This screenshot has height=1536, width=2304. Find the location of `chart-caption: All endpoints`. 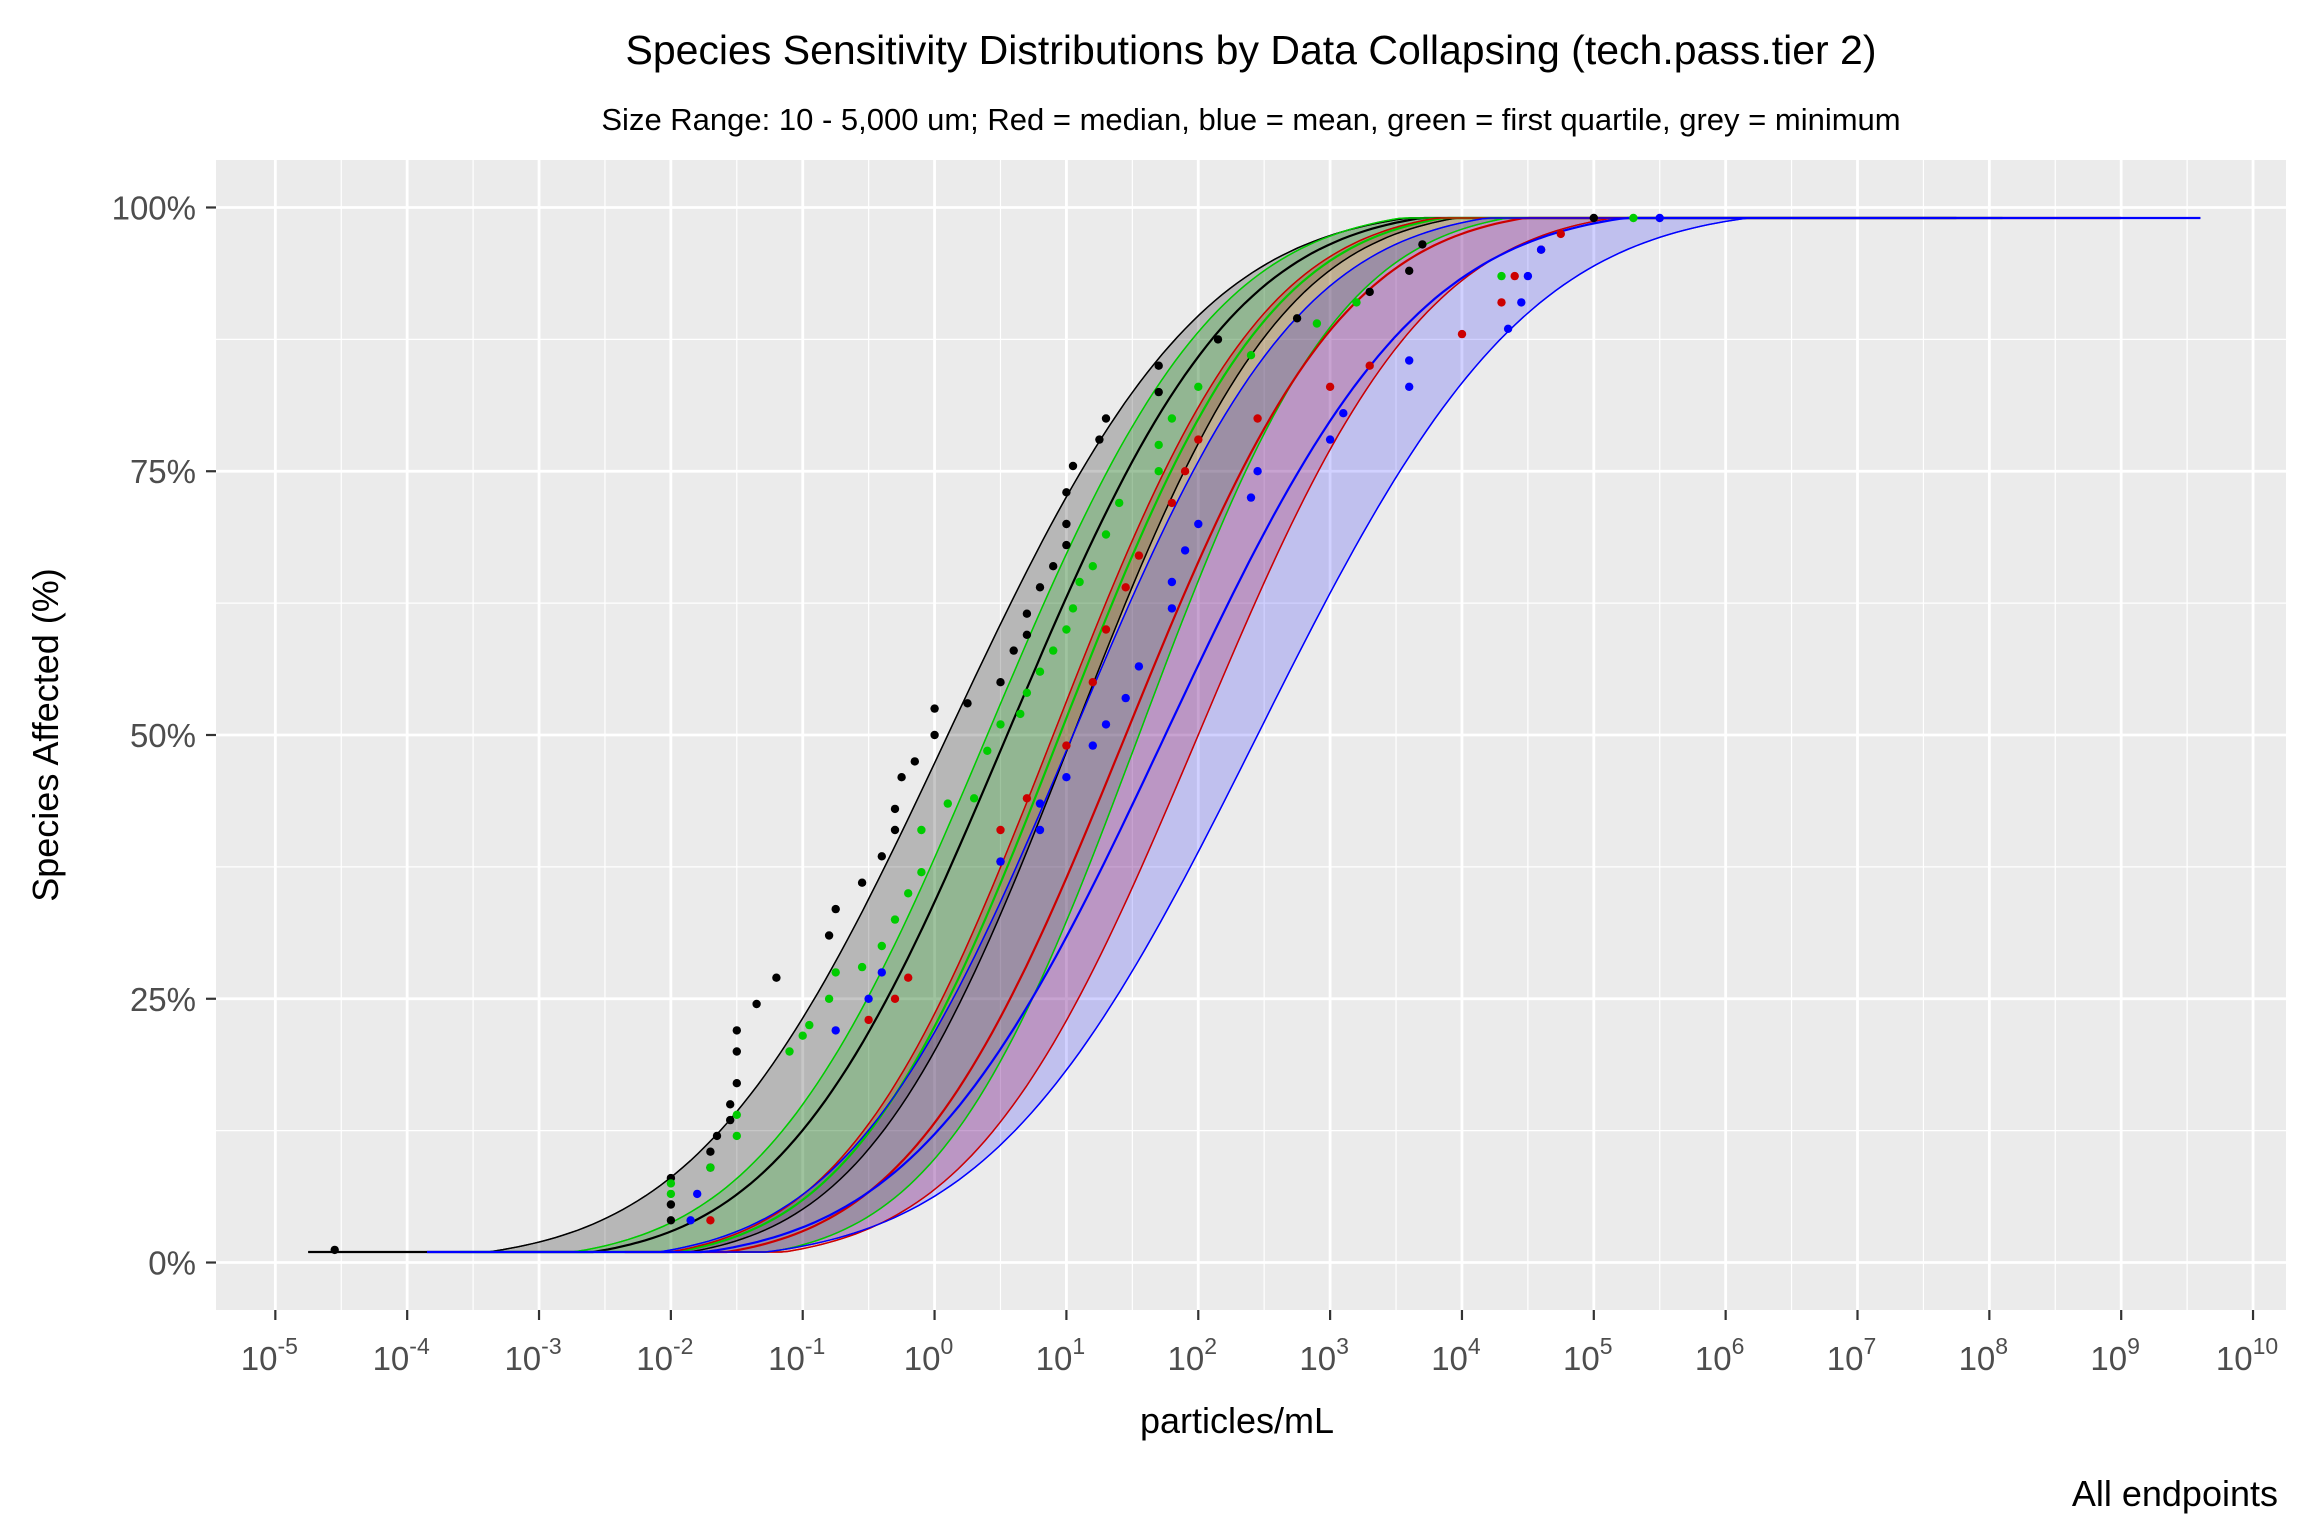

chart-caption: All endpoints is located at coordinates (2175, 1493).